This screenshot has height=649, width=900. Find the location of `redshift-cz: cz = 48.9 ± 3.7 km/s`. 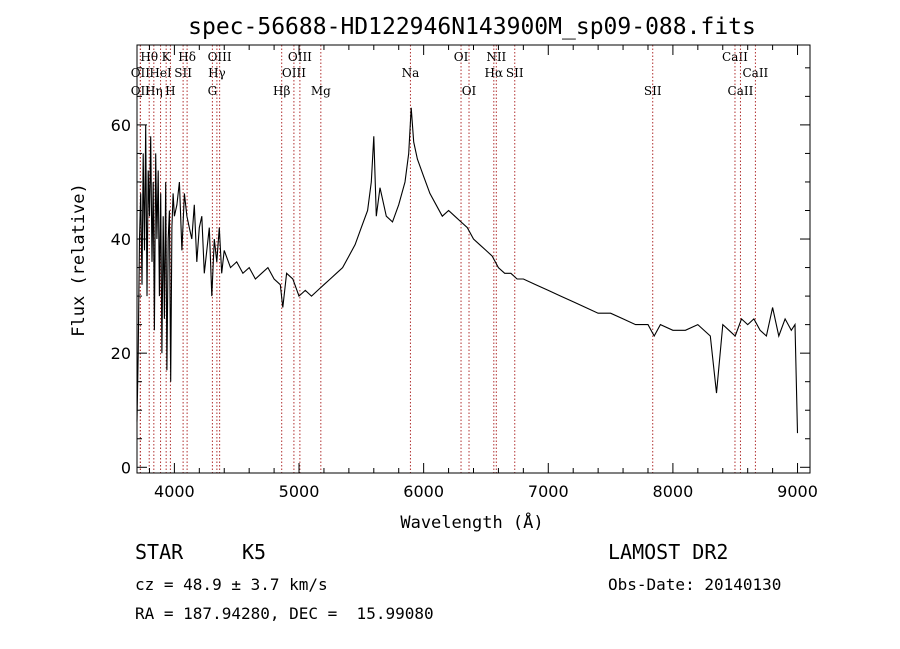

redshift-cz: cz = 48.9 ± 3.7 km/s is located at coordinates (231, 584).